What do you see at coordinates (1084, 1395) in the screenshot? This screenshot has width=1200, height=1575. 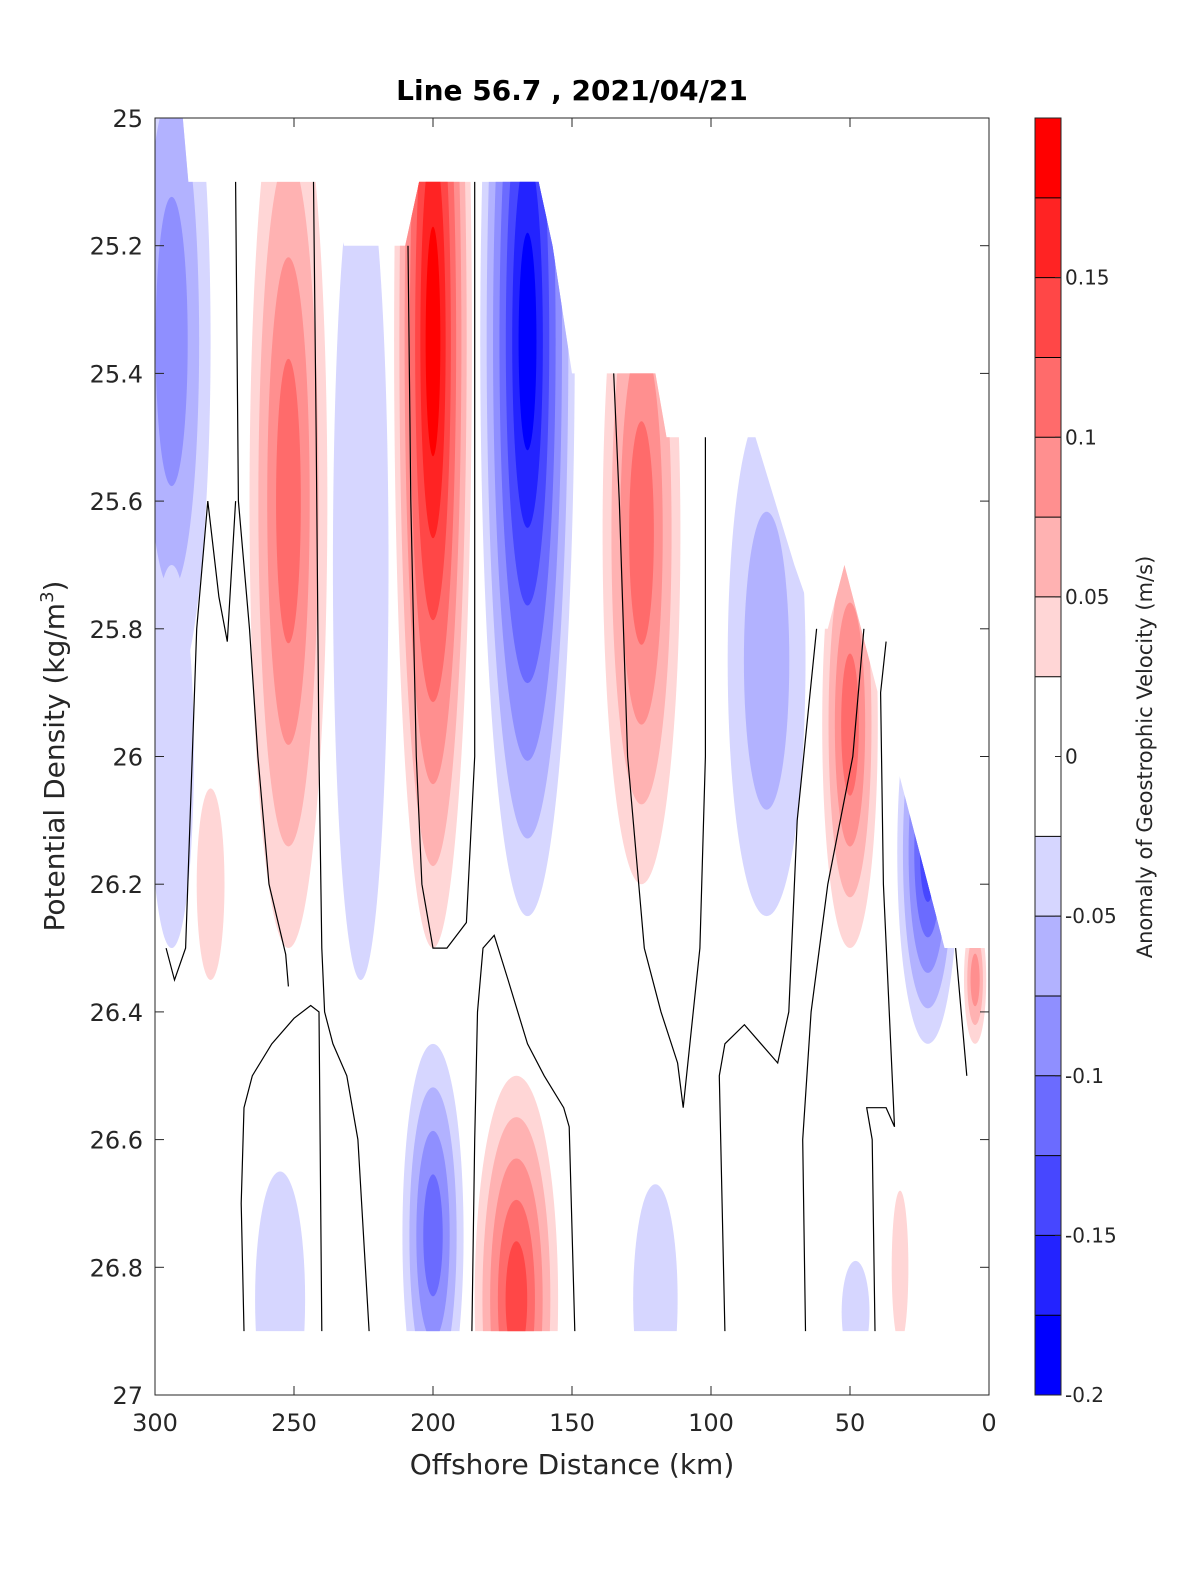 I see `colorbar-tick-label: -0.2` at bounding box center [1084, 1395].